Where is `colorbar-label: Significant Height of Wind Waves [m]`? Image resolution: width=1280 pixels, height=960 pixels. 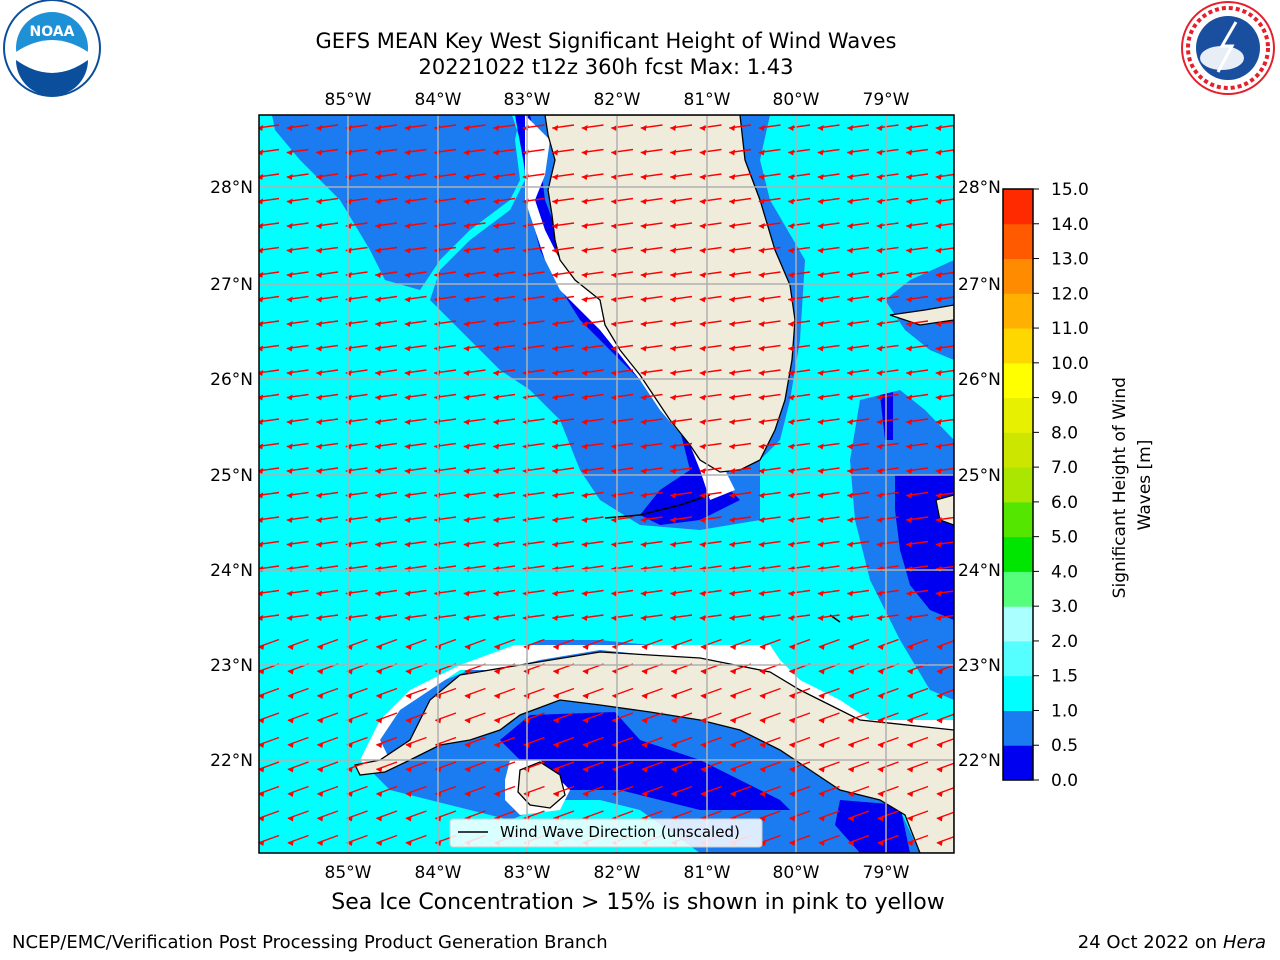 colorbar-label: Significant Height of Wind Waves [m] is located at coordinates (1132, 485).